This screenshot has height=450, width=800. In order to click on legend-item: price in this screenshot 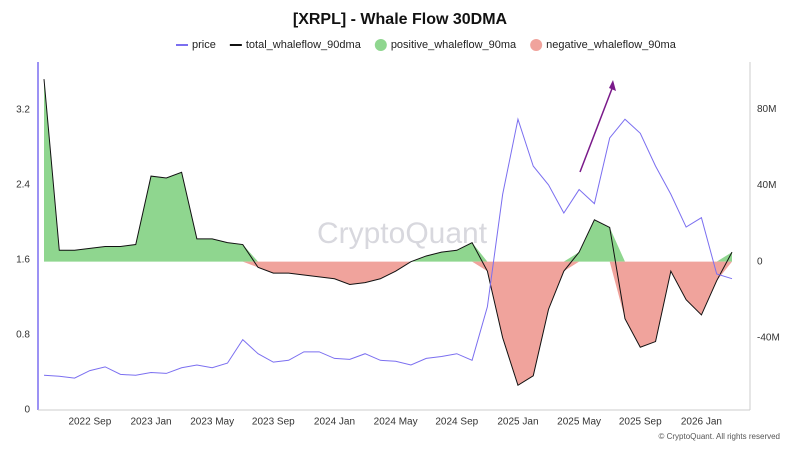, I will do `click(196, 45)`.